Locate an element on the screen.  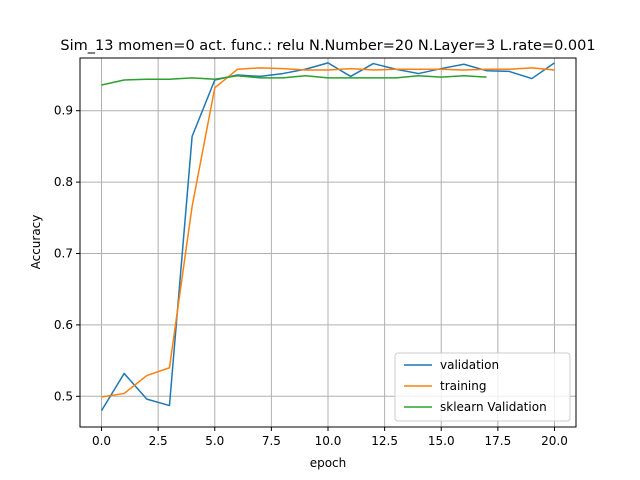
legend-frame is located at coordinates (482, 387).